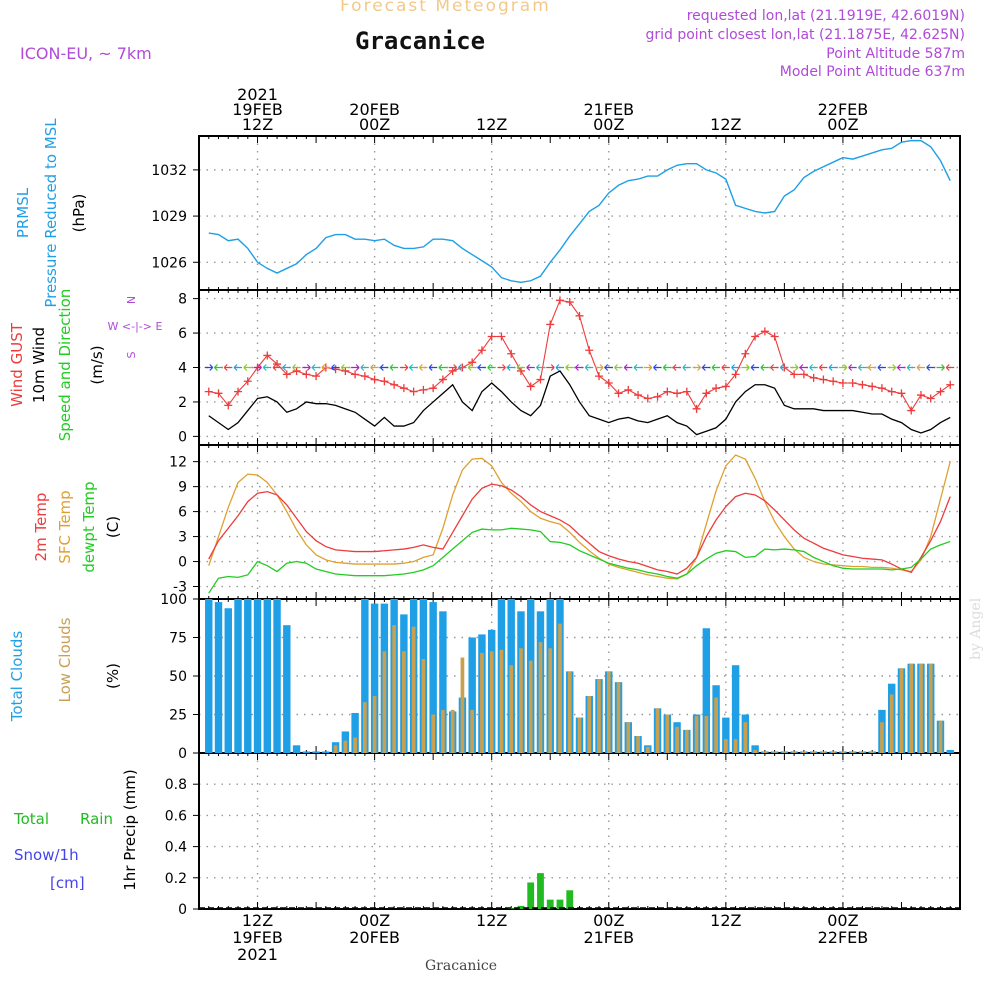 Image resolution: width=1000 pixels, height=1000 pixels. What do you see at coordinates (176, 816) in the screenshot?
I see `y-tick-label: 0.6` at bounding box center [176, 816].